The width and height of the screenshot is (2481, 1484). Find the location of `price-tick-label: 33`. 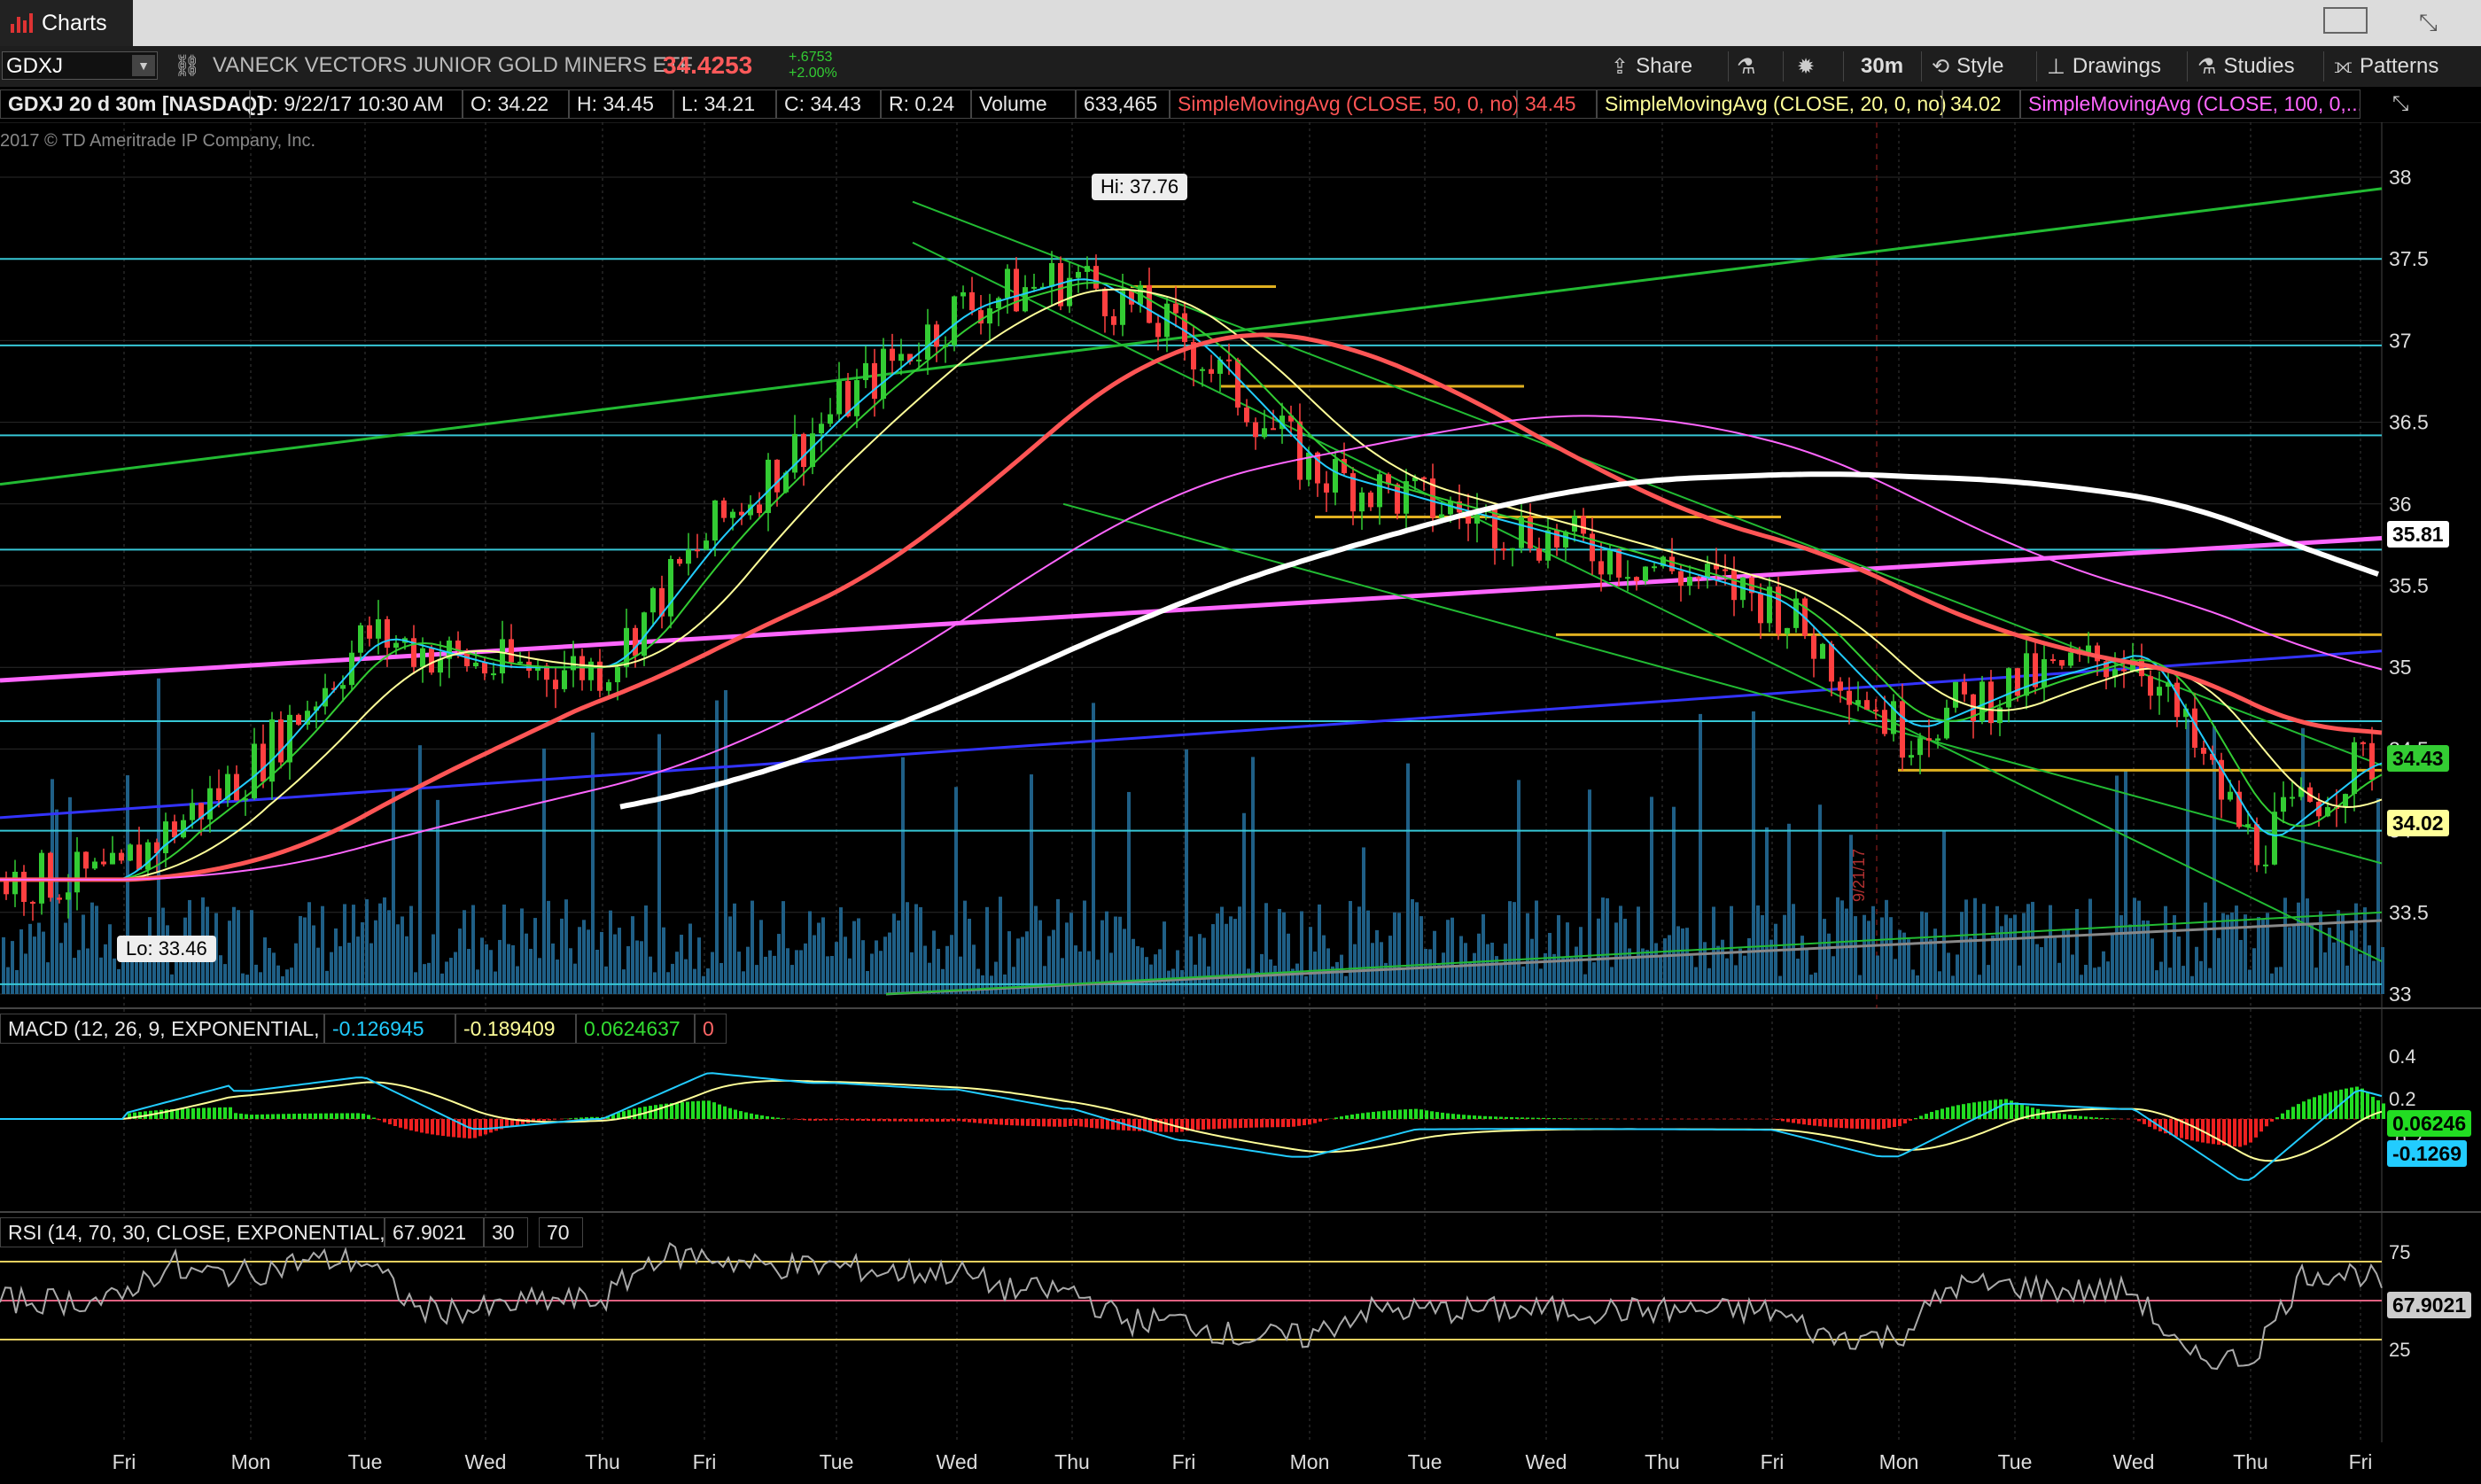

price-tick-label: 33 is located at coordinates (2400, 994).